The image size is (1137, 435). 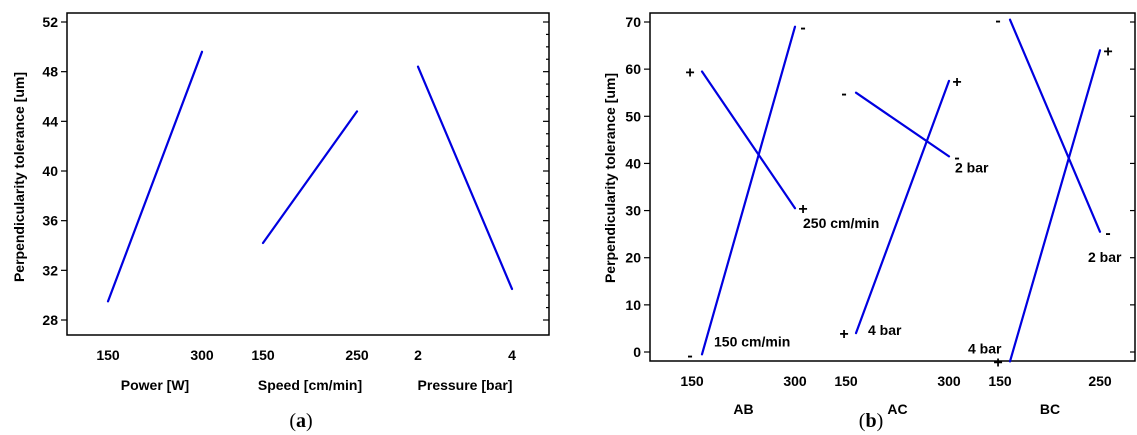 What do you see at coordinates (633, 211) in the screenshot?
I see `y-tick-label: 30` at bounding box center [633, 211].